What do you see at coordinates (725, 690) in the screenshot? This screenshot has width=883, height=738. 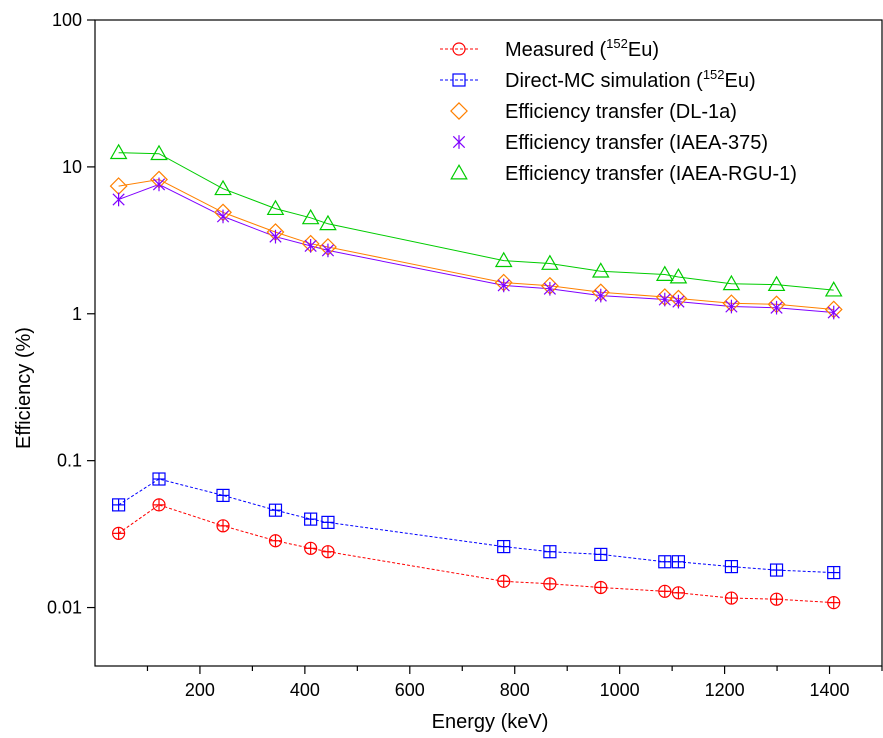 I see `x-tick-label: 1200` at bounding box center [725, 690].